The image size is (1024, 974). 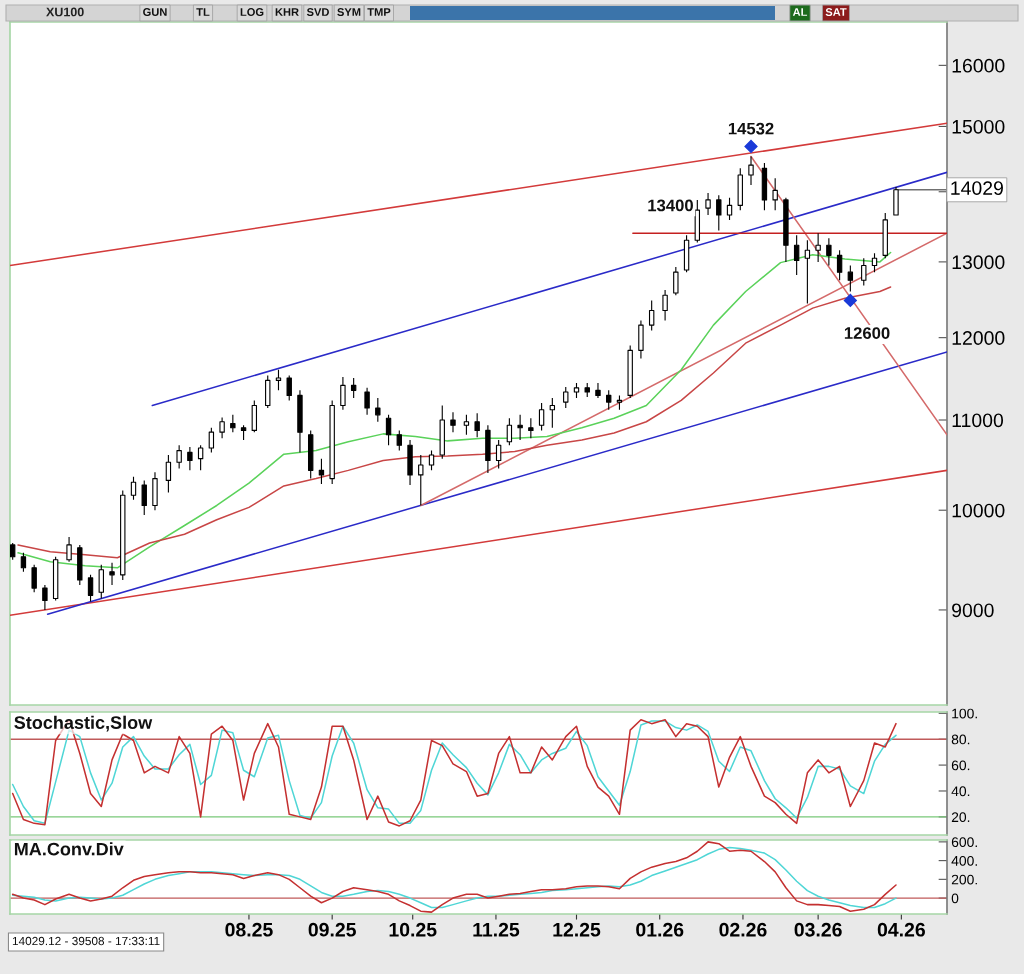 What do you see at coordinates (973, 610) in the screenshot?
I see `y-tick-label: 9000` at bounding box center [973, 610].